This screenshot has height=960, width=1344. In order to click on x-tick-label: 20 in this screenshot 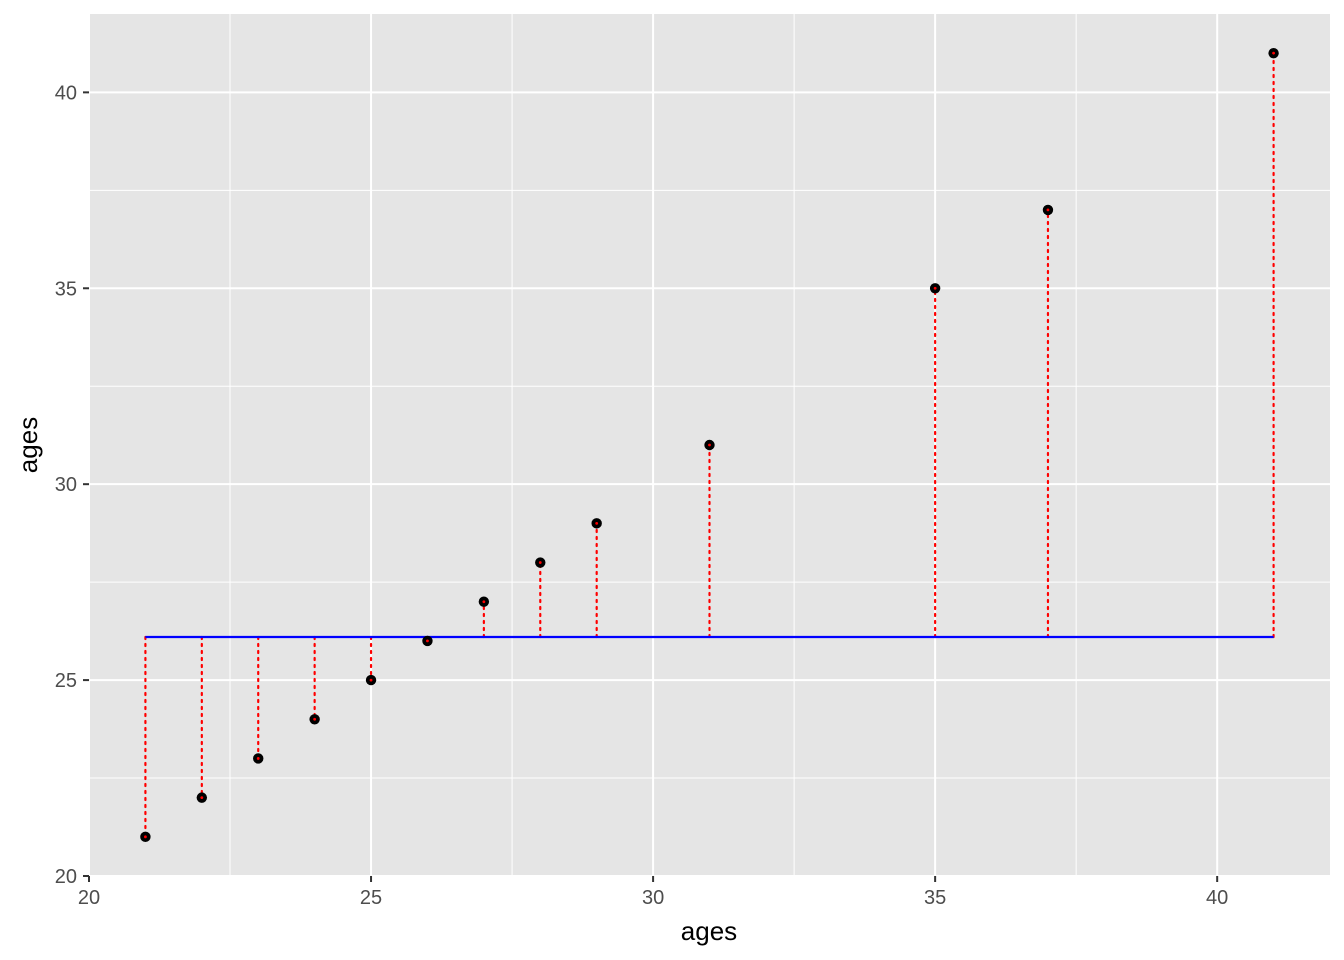, I will do `click(89, 898)`.